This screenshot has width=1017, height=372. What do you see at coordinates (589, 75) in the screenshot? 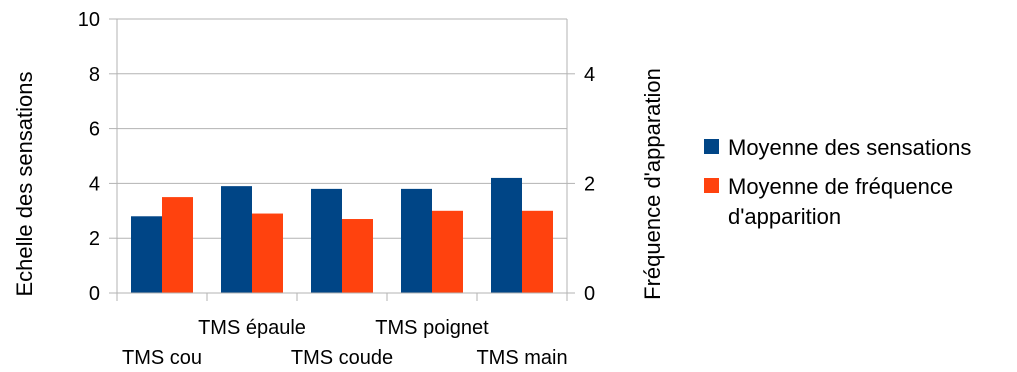
I see `right-tick-label: 4` at bounding box center [589, 75].